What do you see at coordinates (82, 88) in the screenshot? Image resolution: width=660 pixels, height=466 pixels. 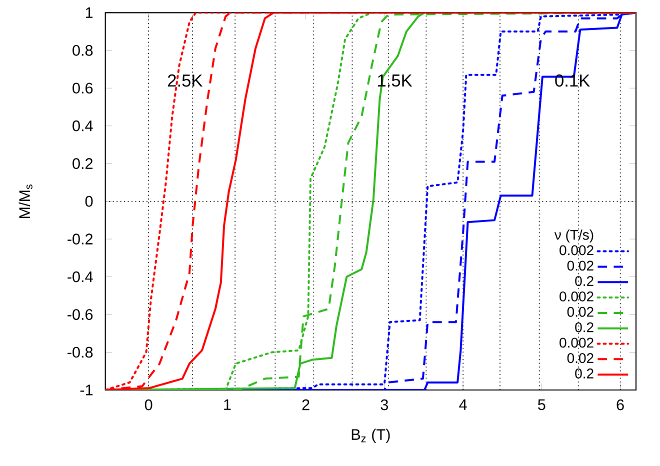 I see `y-tick-label: 0.6` at bounding box center [82, 88].